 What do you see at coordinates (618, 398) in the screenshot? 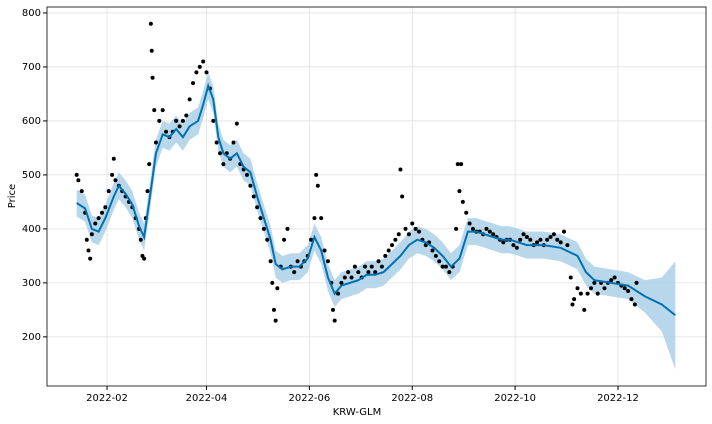
I see `x-tick-label: 2022-12` at bounding box center [618, 398].